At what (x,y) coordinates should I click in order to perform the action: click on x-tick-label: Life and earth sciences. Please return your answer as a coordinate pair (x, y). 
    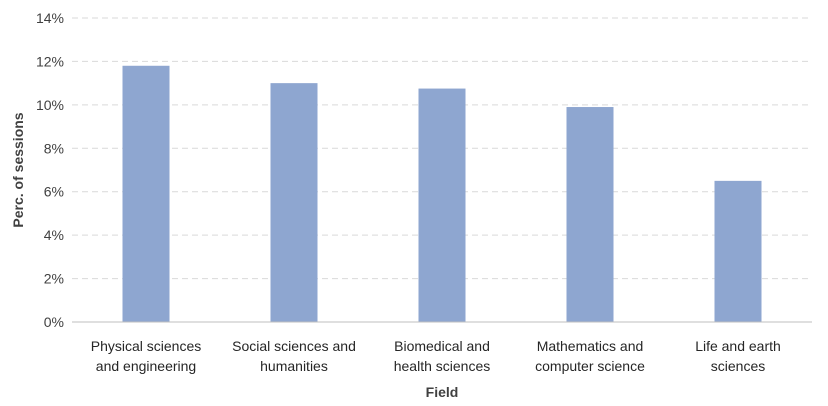
    Looking at the image, I should click on (738, 356).